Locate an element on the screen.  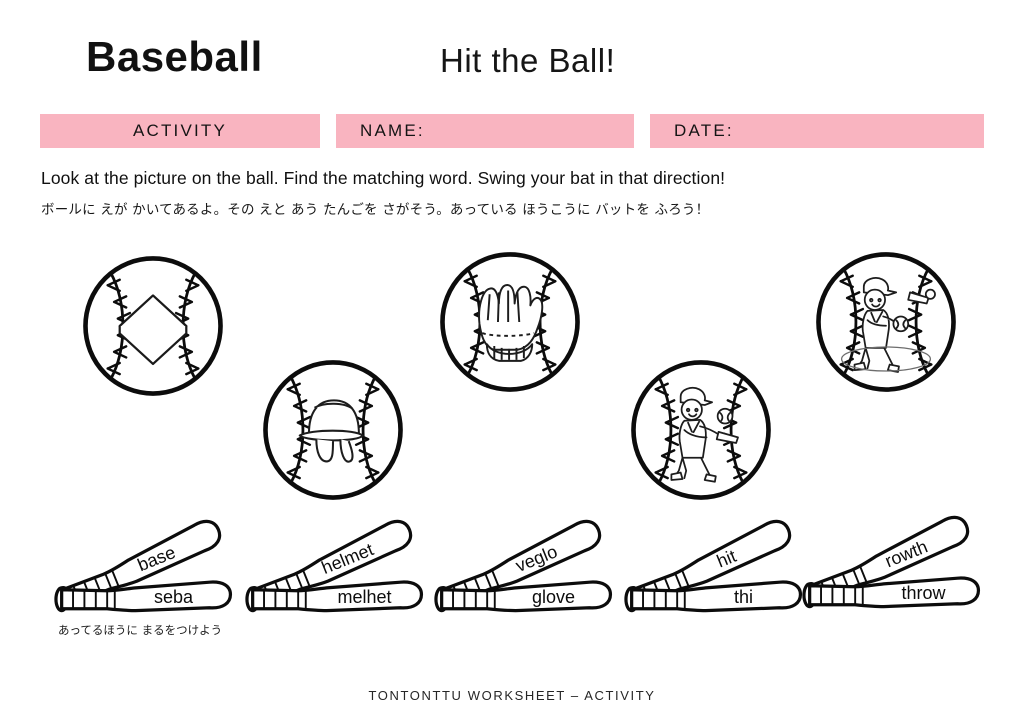
bat-group-hit: hit thi is located at coordinates (717, 567).